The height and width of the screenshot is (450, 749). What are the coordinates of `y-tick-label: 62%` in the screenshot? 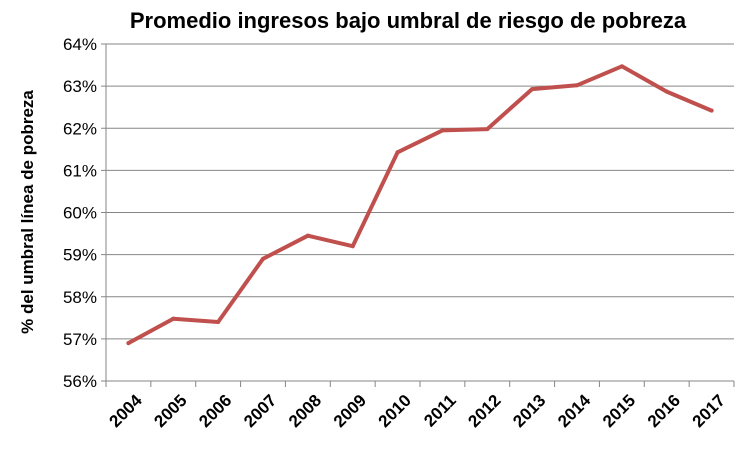 It's located at (80, 128).